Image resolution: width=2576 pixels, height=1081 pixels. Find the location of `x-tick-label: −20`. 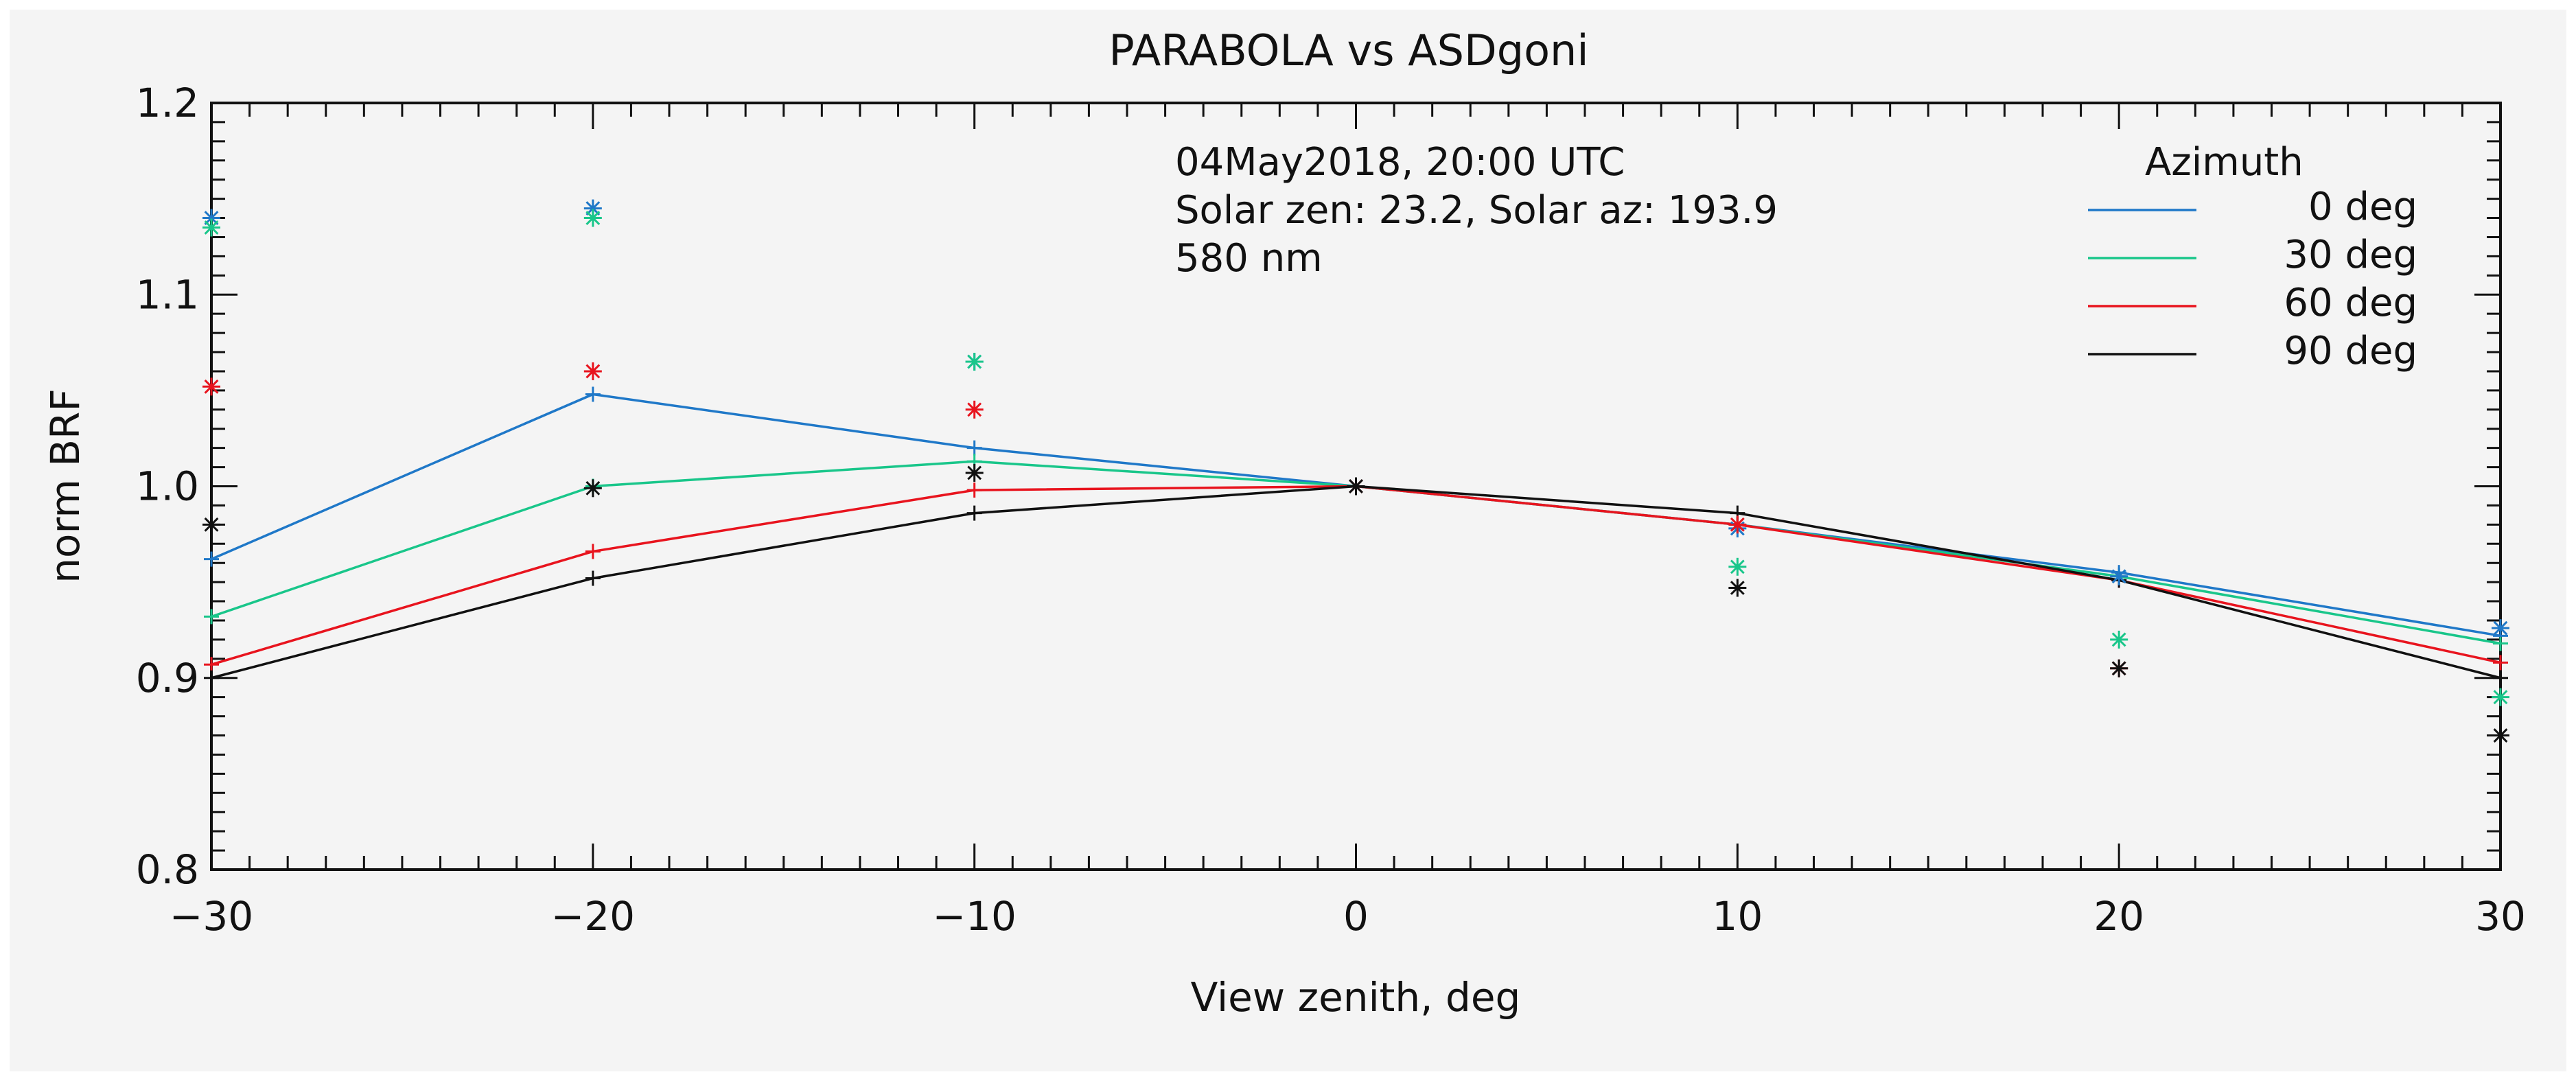

x-tick-label: −20 is located at coordinates (593, 916).